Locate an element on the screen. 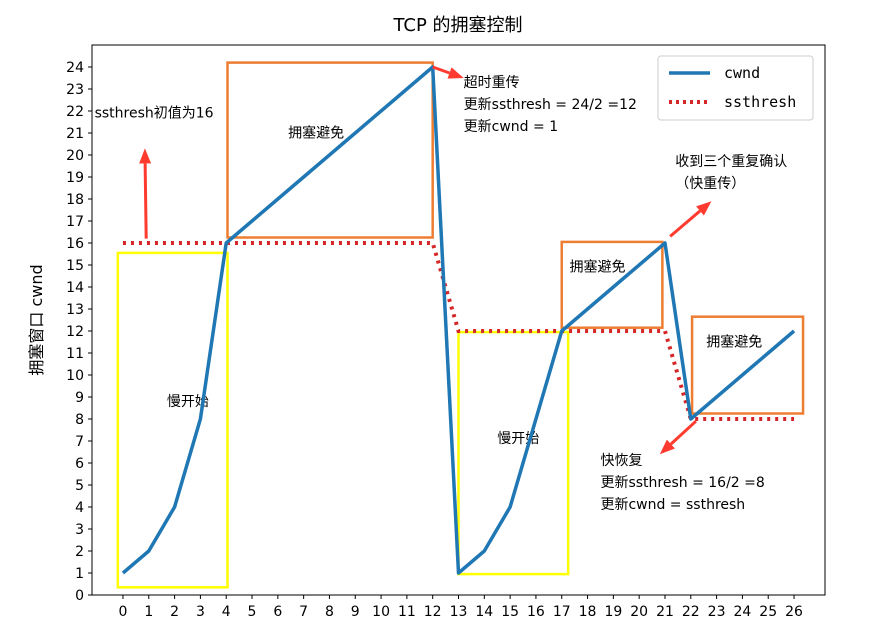 The height and width of the screenshot is (637, 883). y-tick-label: 1 is located at coordinates (79, 574).